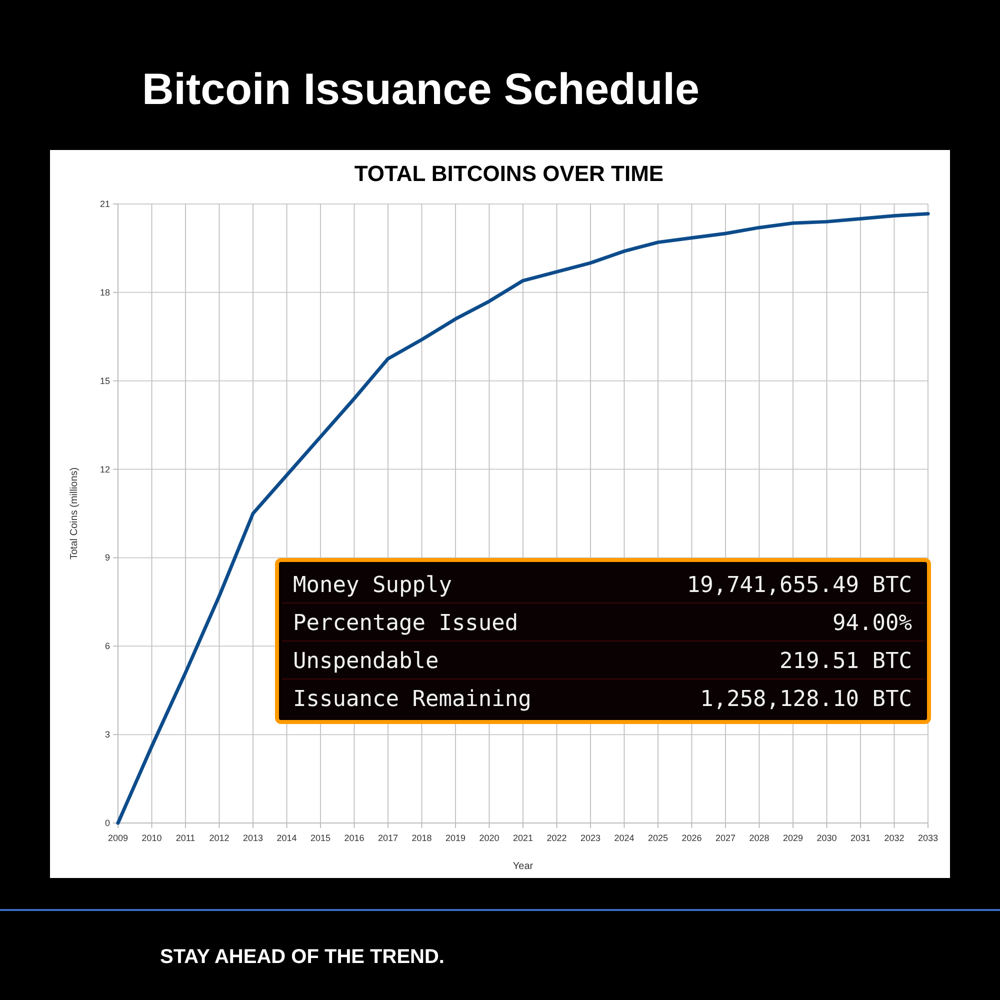 This screenshot has height=1000, width=1000. Describe the element at coordinates (105, 469) in the screenshot. I see `y-tick-label: 12` at that location.